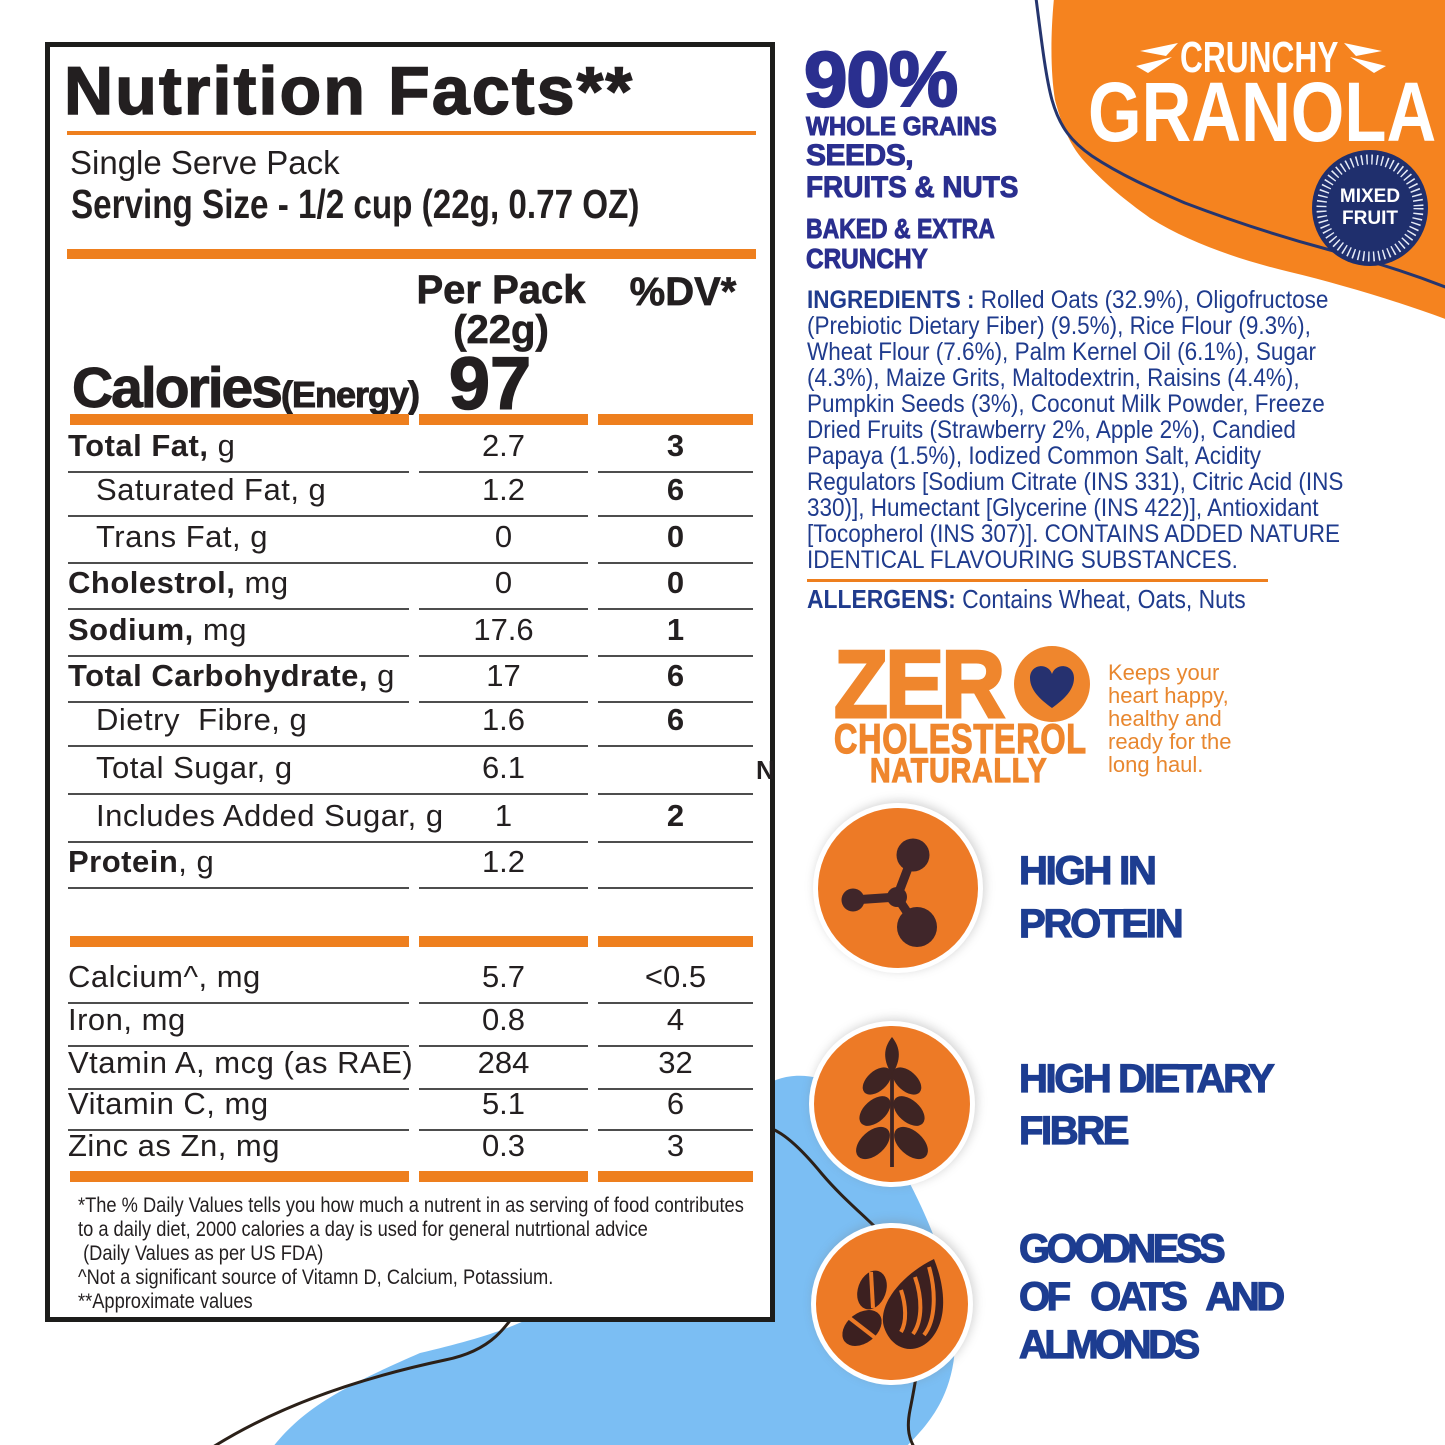  Describe the element at coordinates (1370, 196) in the screenshot. I see `svg-text: MIXED` at that location.